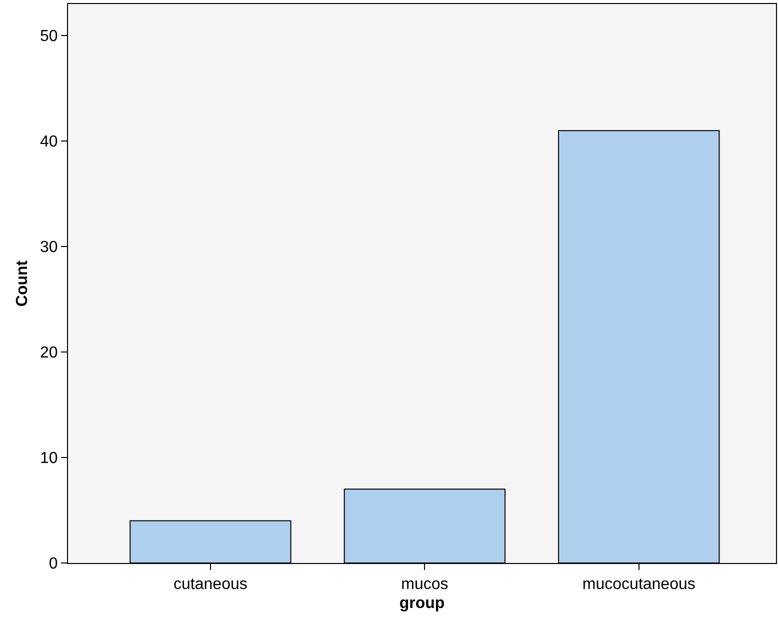 The width and height of the screenshot is (778, 626). I want to click on y-tick-label: 50, so click(49, 37).